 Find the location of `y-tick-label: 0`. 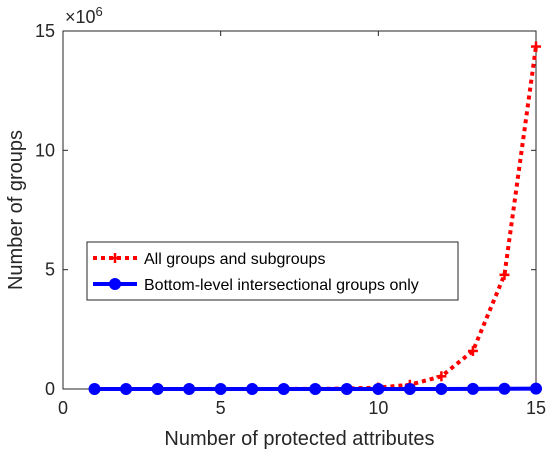

y-tick-label: 0 is located at coordinates (50, 389).